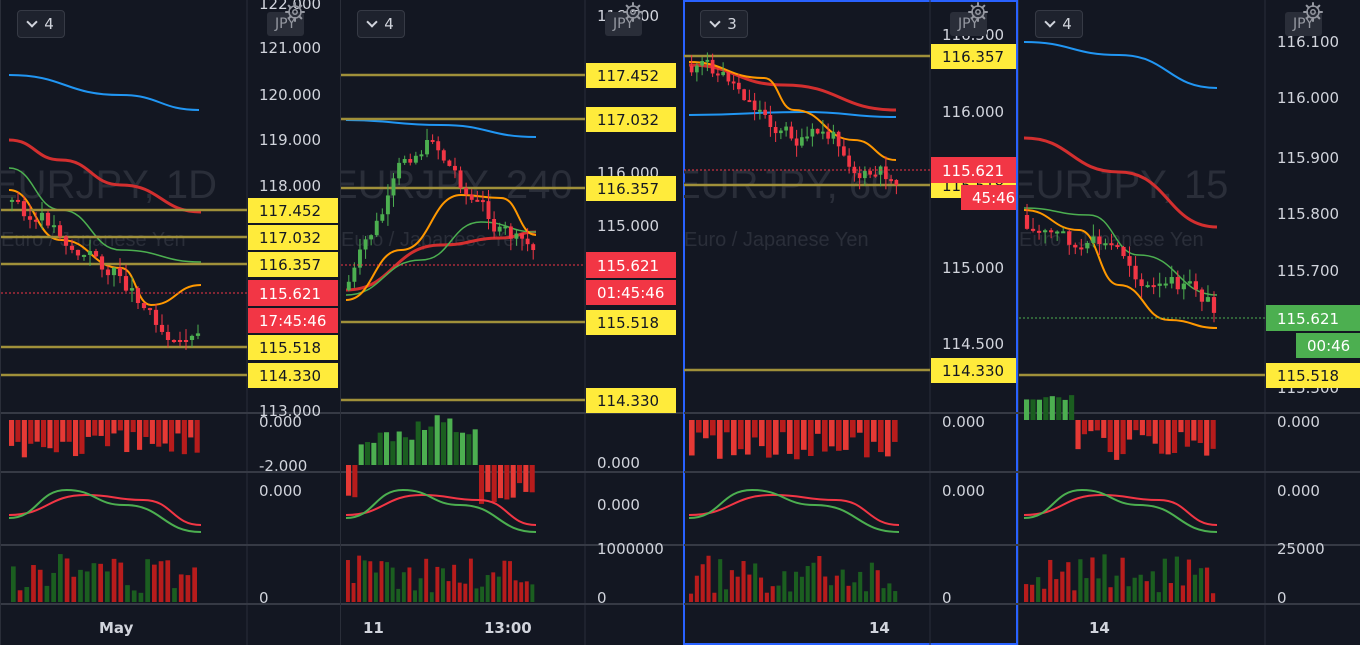 This screenshot has width=1360, height=645. What do you see at coordinates (1308, 214) in the screenshot?
I see `price-axis-tick: 115.800` at bounding box center [1308, 214].